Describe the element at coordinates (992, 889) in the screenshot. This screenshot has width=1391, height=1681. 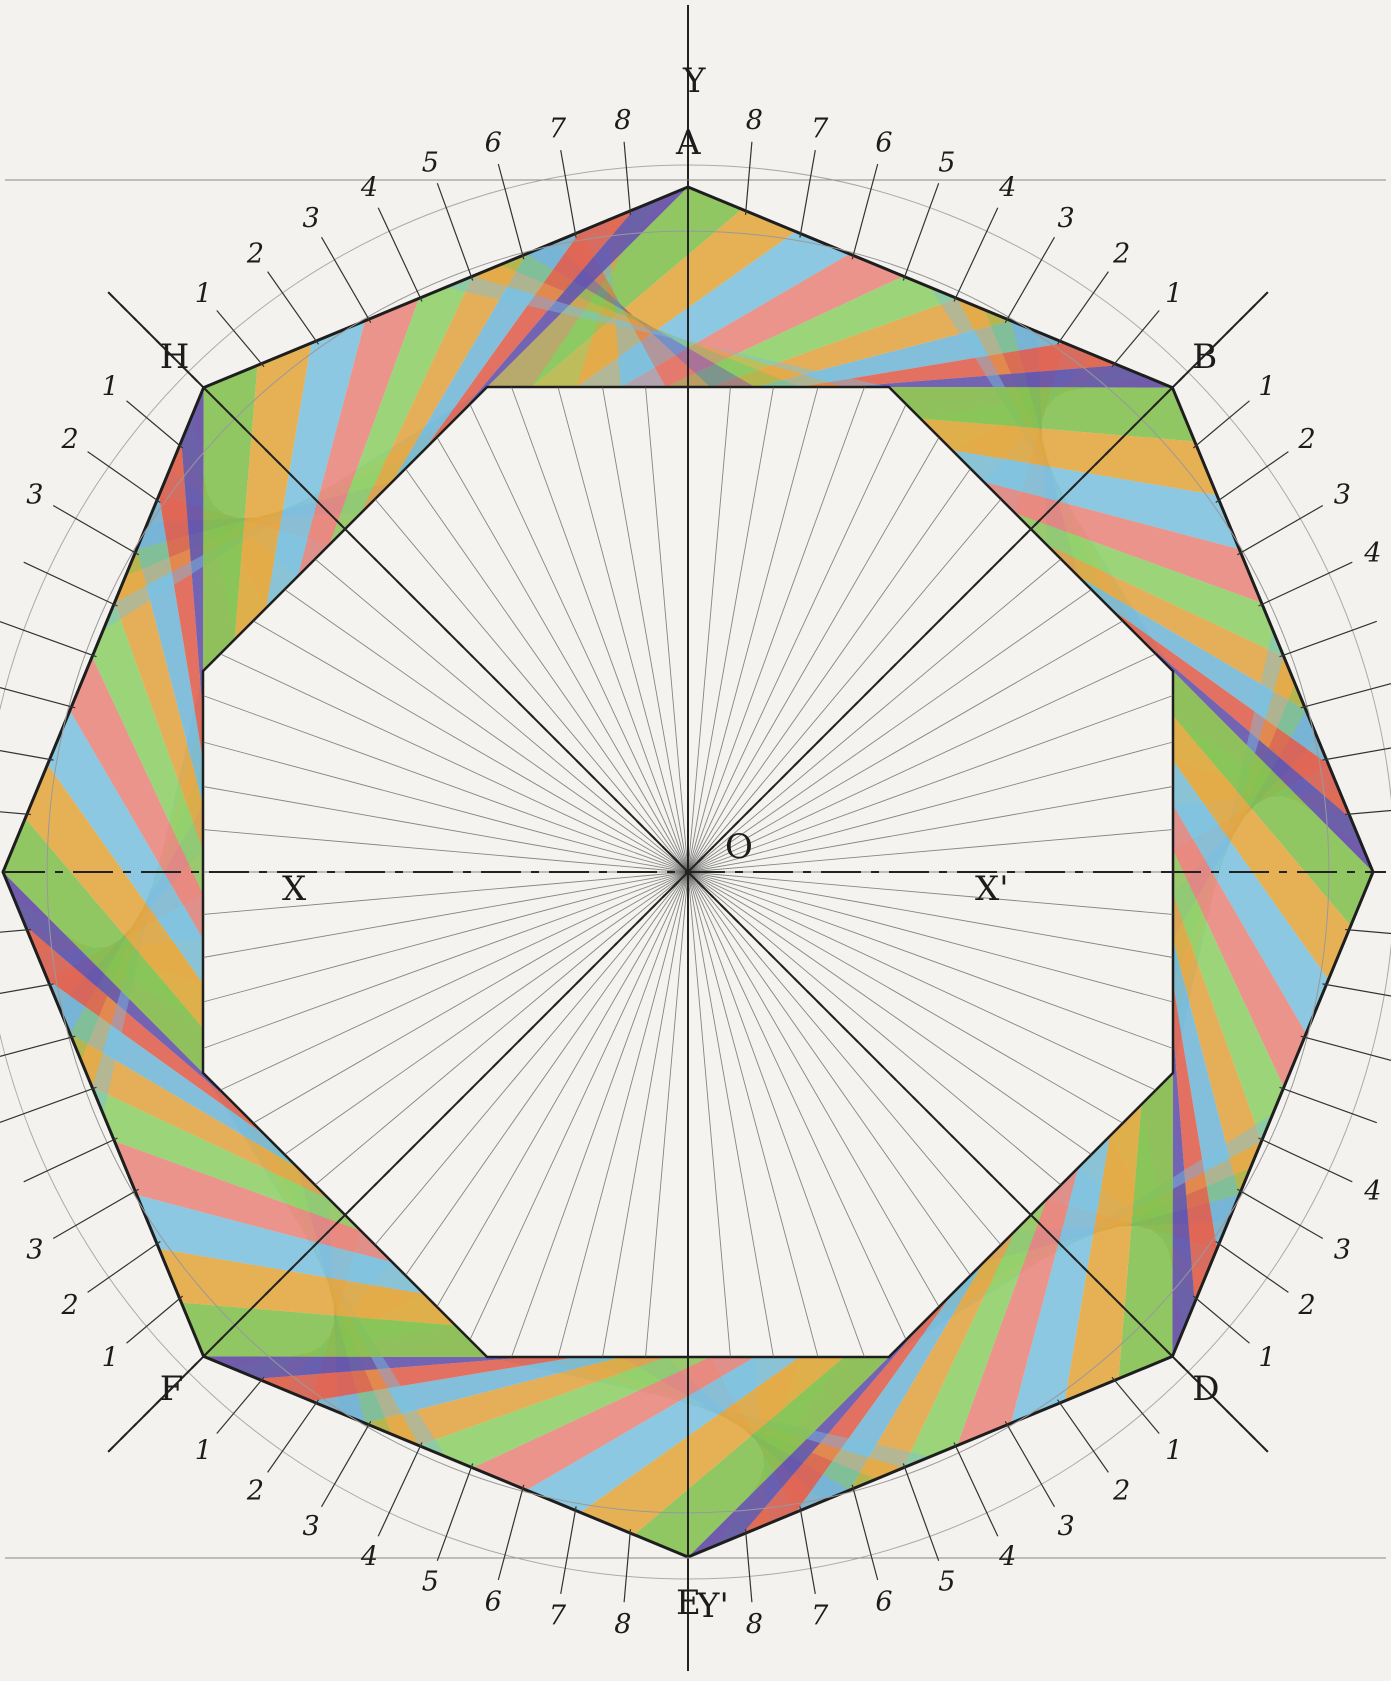
I see `label-axis-x-right: X'` at that location.